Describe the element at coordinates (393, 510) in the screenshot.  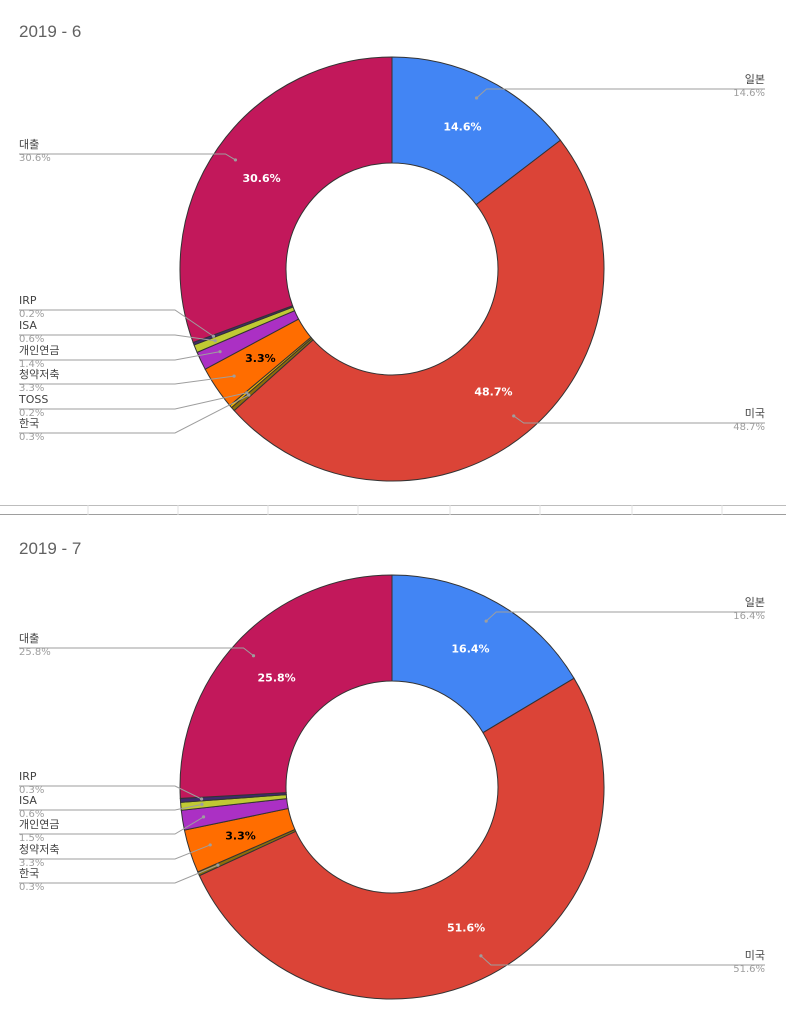
I see `spreadsheet-gridlines` at that location.